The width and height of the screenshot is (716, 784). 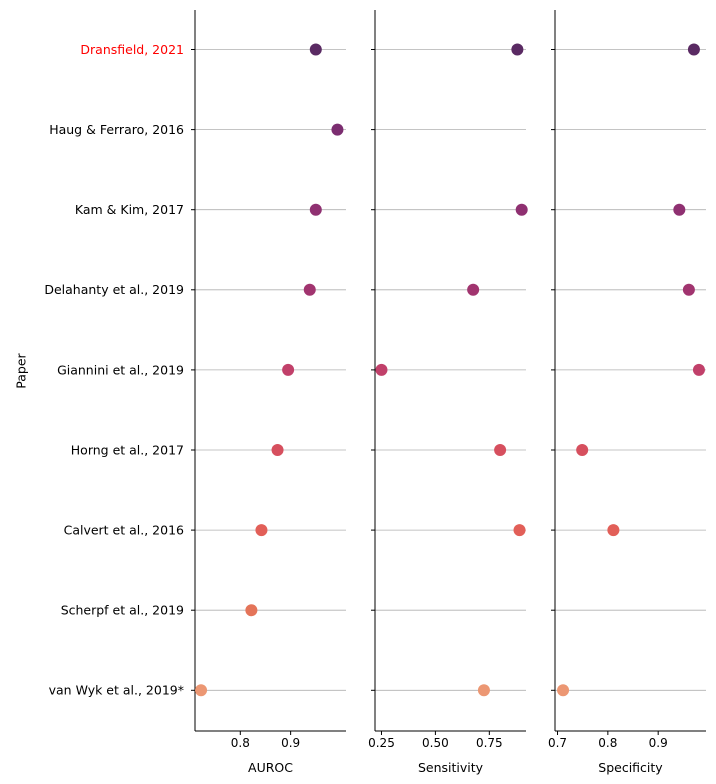 What do you see at coordinates (120, 369) in the screenshot?
I see `paper-label: Giannini et al., 2019` at bounding box center [120, 369].